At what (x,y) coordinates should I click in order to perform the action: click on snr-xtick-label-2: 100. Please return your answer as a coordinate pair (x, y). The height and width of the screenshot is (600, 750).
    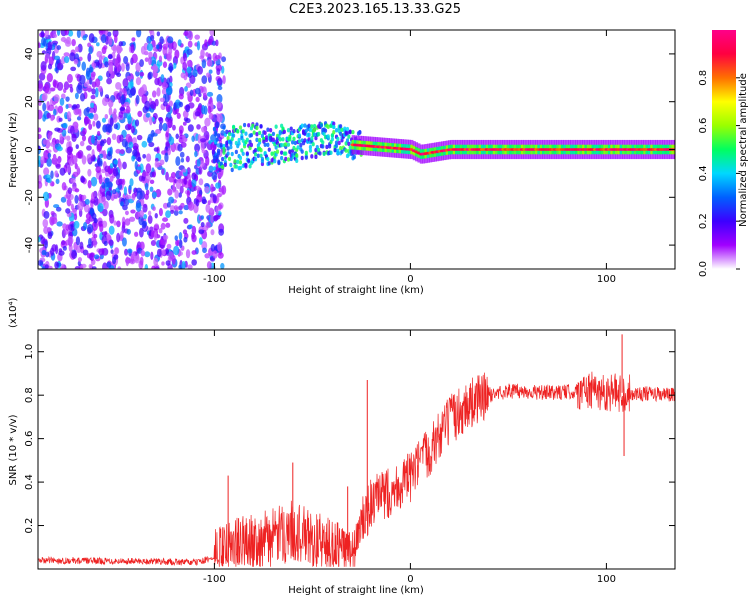
    Looking at the image, I should click on (606, 579).